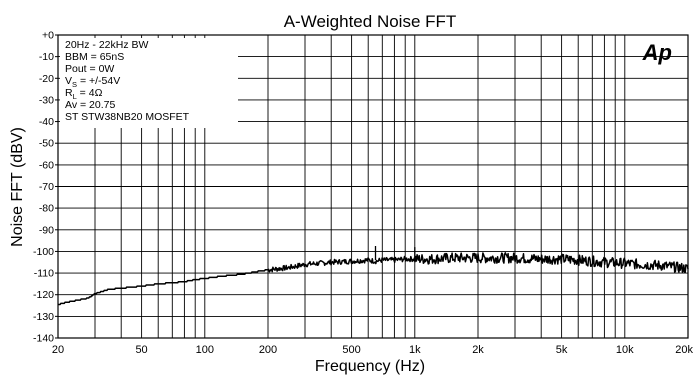 The width and height of the screenshot is (693, 375). Describe the element at coordinates (141, 350) in the screenshot. I see `x-tick-label: 50` at that location.